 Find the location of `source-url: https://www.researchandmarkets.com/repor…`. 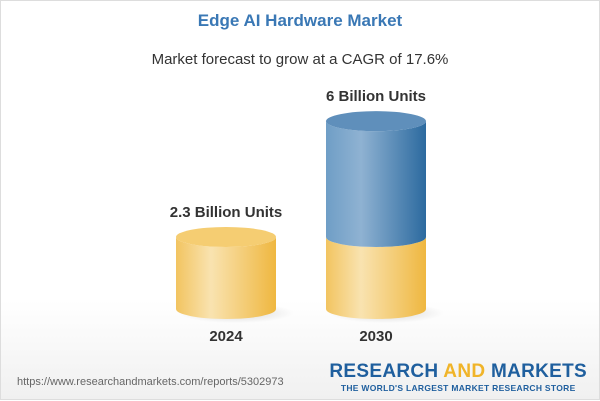

source-url: https://www.researchandmarkets.com/repor… is located at coordinates (150, 382).